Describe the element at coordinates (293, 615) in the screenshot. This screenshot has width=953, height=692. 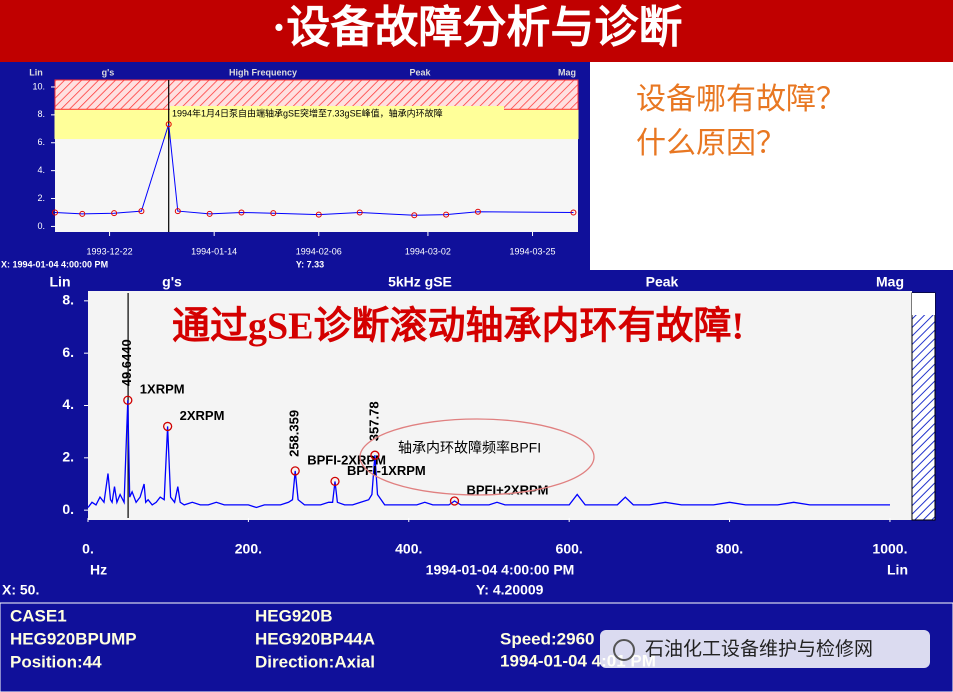
I see `info-text: HEG920B` at that location.